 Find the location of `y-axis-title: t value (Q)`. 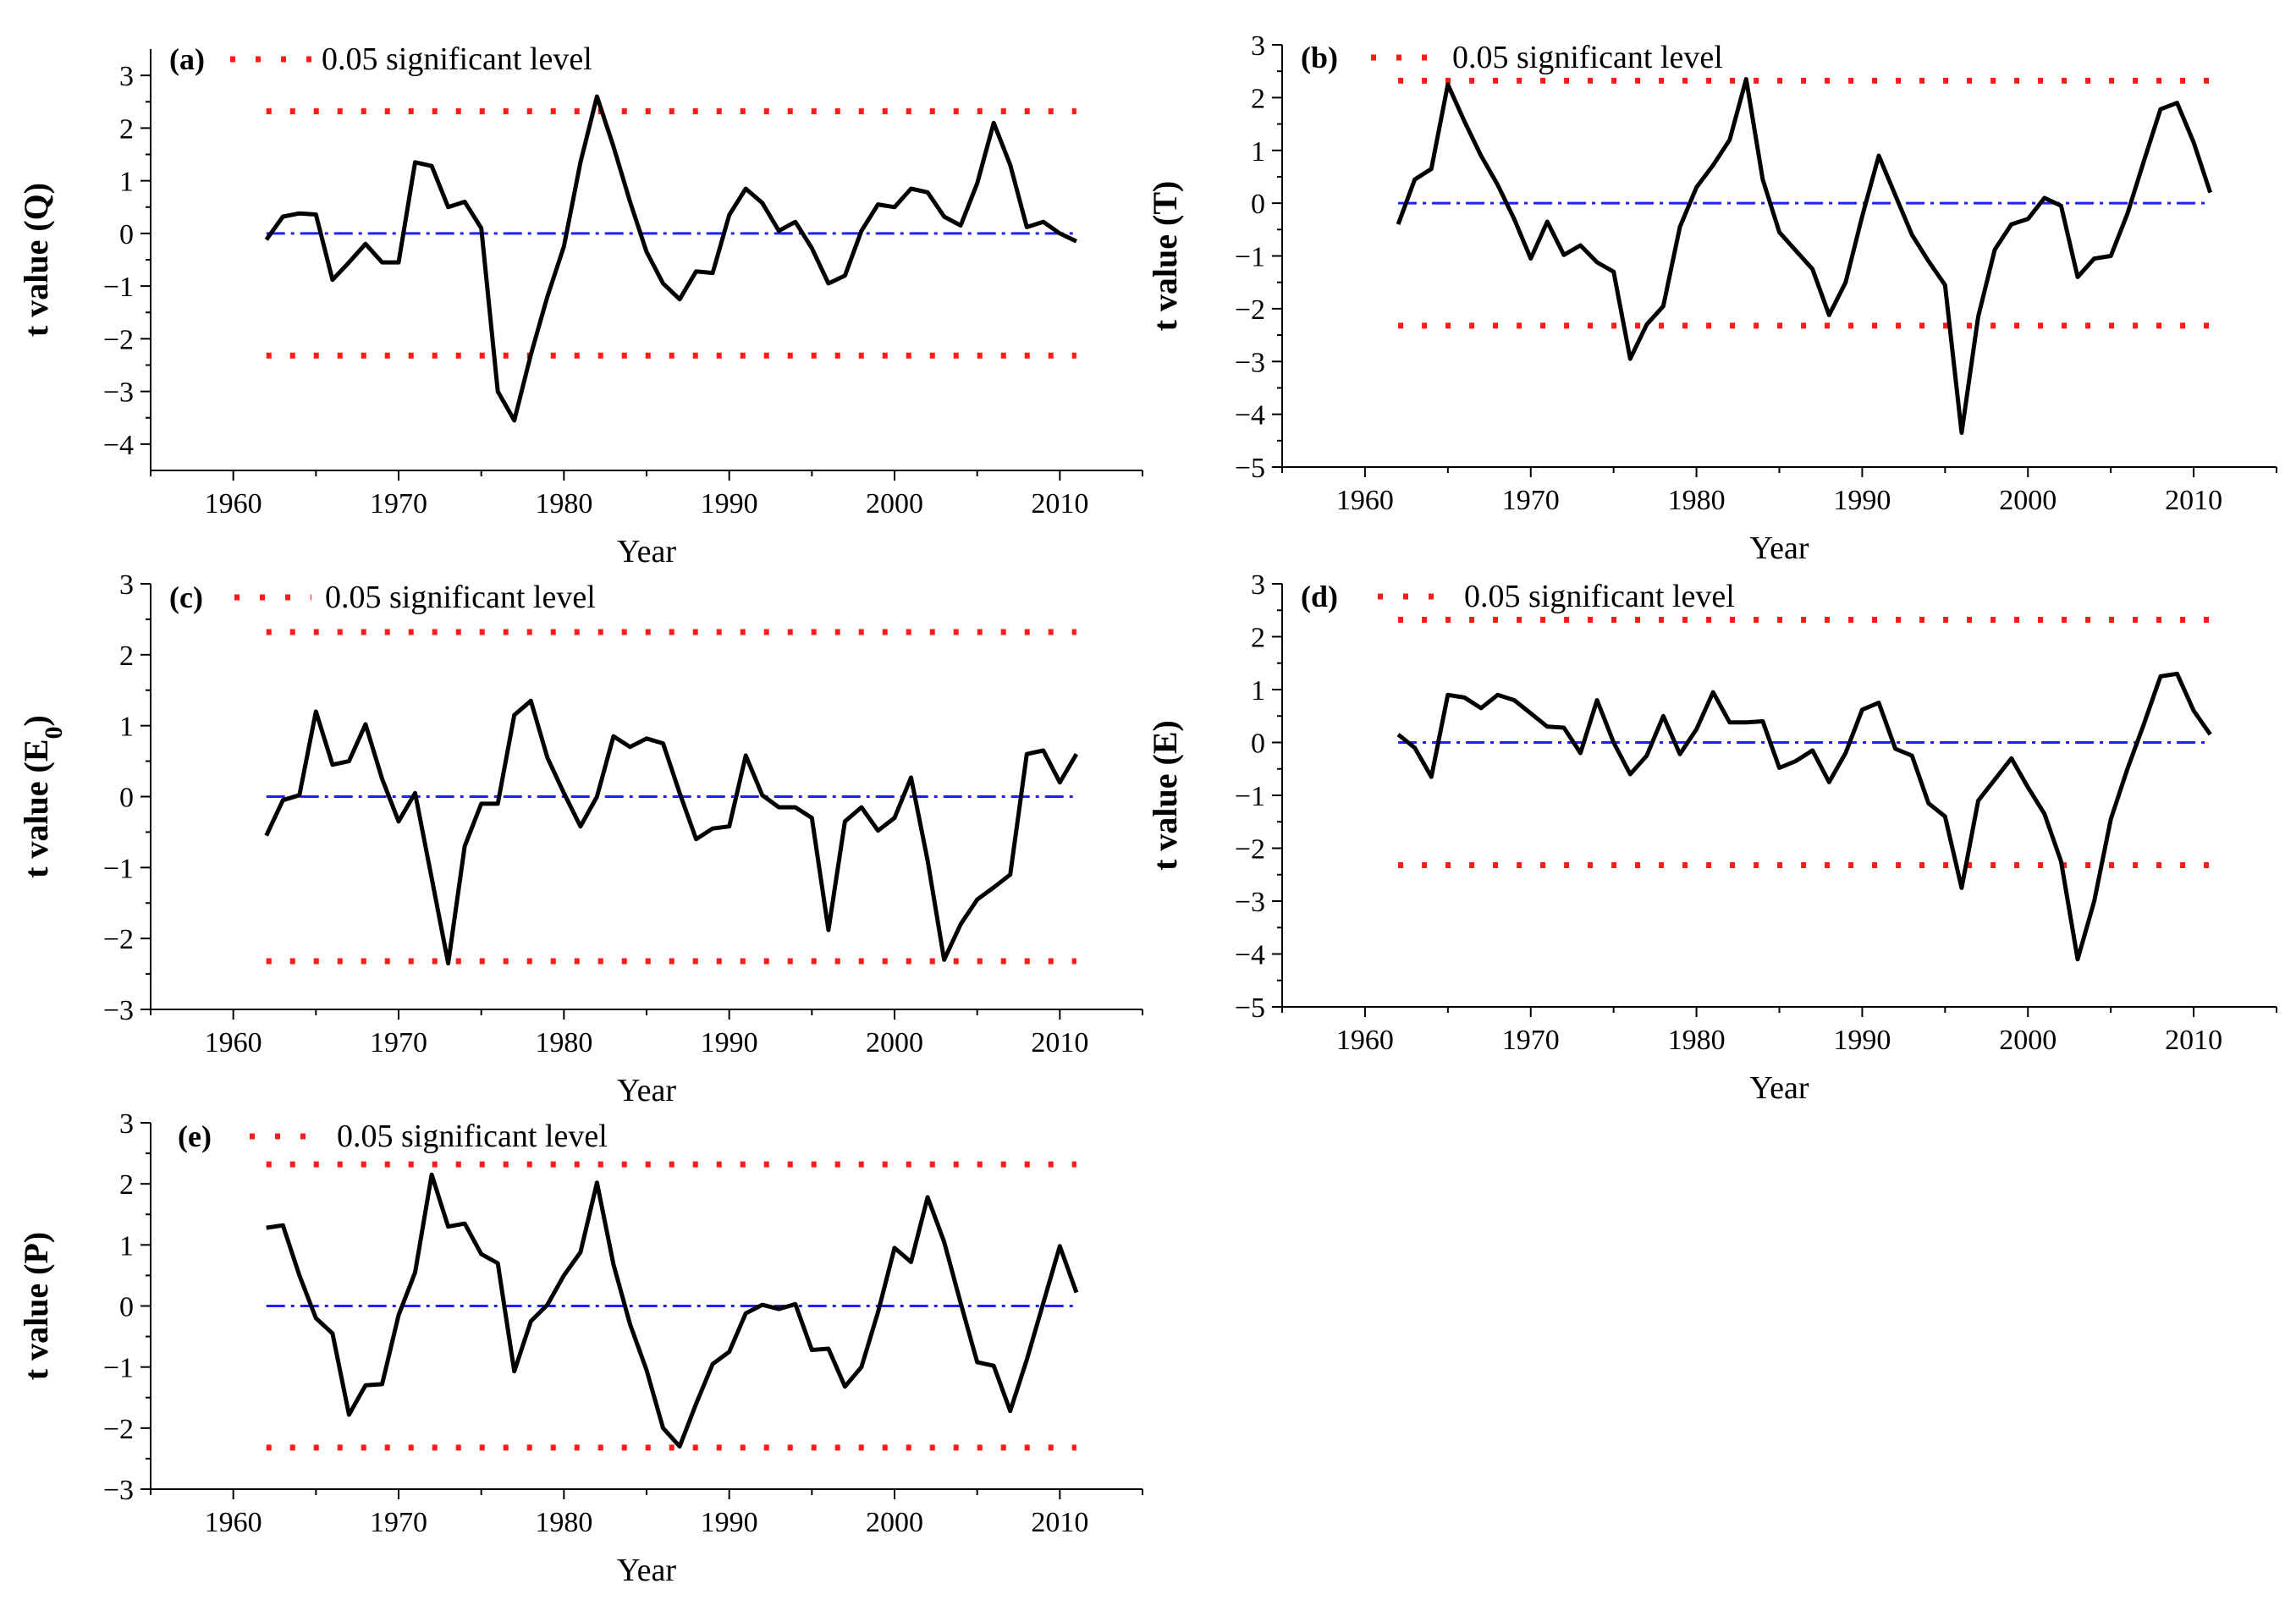

y-axis-title: t value (Q) is located at coordinates (36, 260).